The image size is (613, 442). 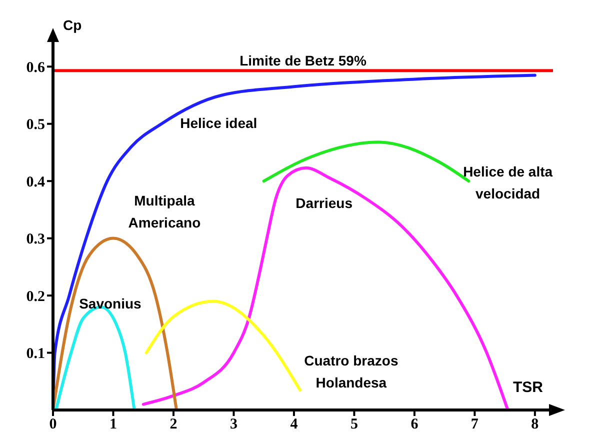 I want to click on x-tick-label: 7, so click(x=474, y=424).